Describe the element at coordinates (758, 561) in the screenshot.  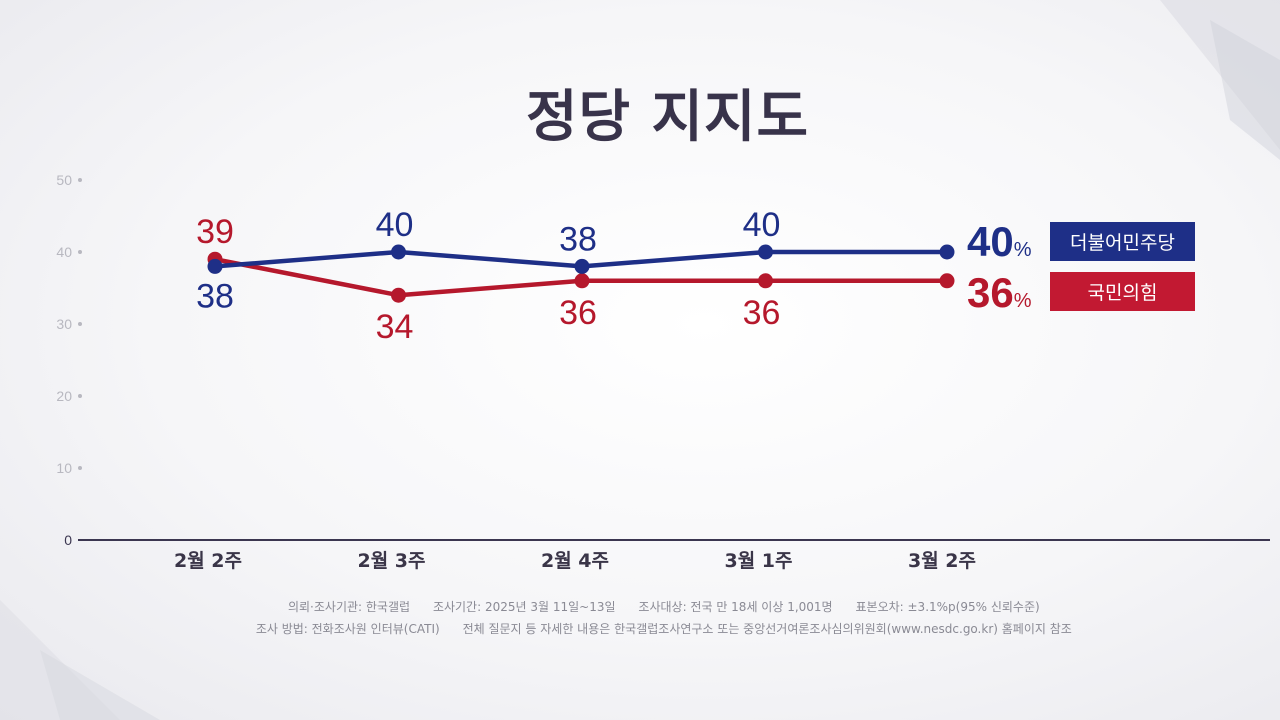
I see `x-tick-label: 3월 1주` at that location.